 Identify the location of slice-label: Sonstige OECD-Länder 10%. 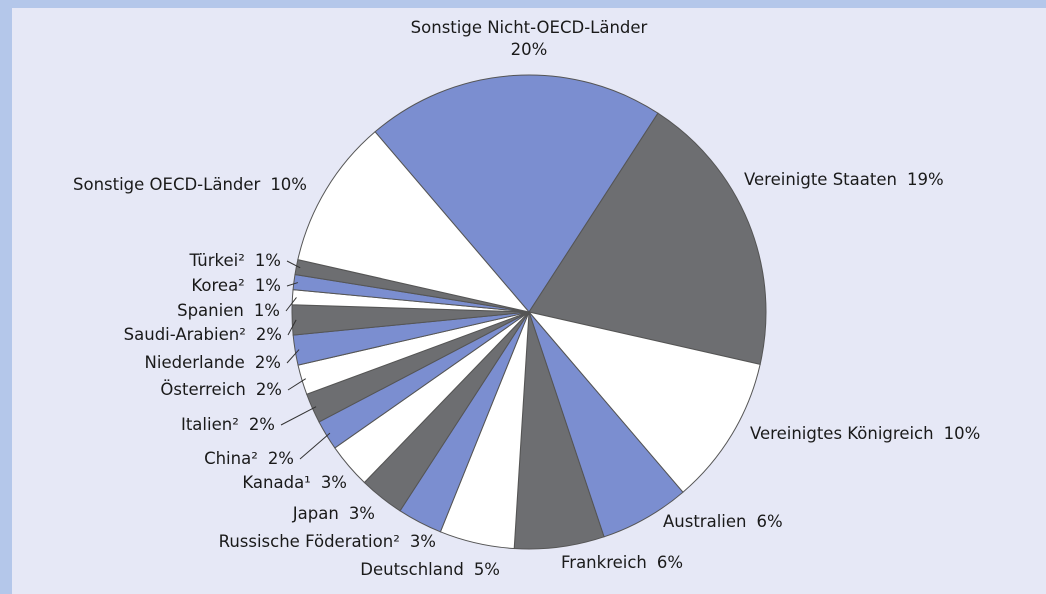
(190, 184).